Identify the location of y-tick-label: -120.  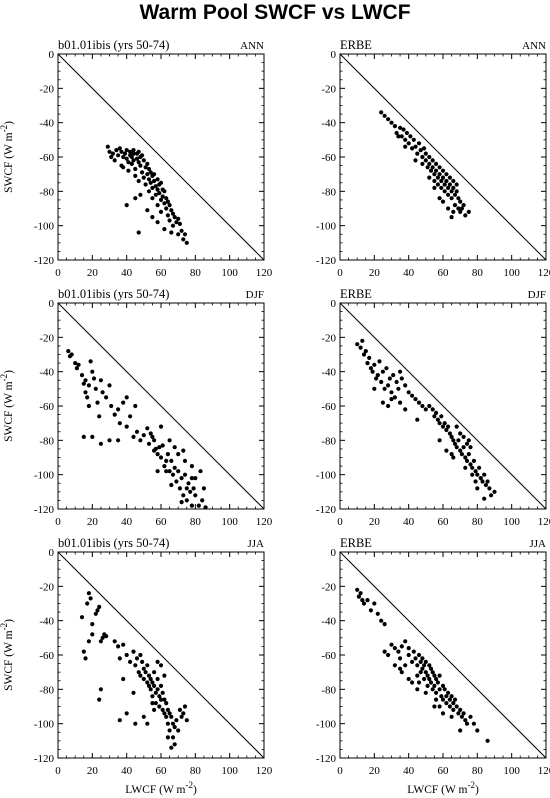
(44, 510).